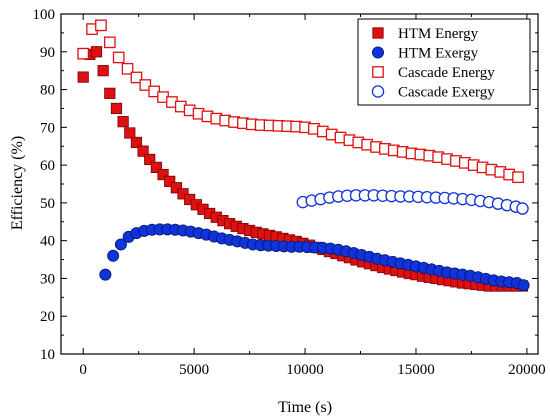 Image resolution: width=550 pixels, height=420 pixels. I want to click on legend-box, so click(444, 62).